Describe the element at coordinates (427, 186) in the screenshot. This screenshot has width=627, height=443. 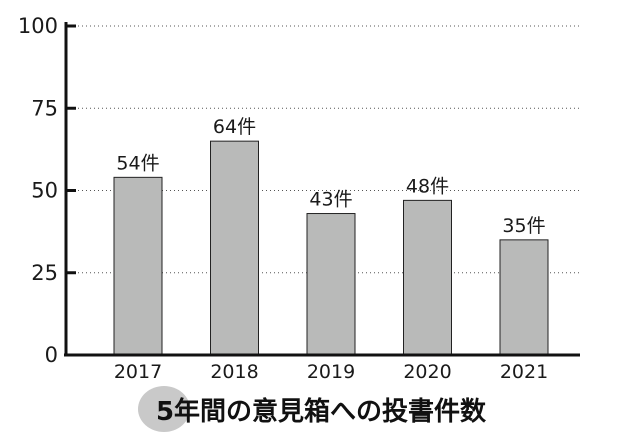
I see `data-label: 48件` at that location.